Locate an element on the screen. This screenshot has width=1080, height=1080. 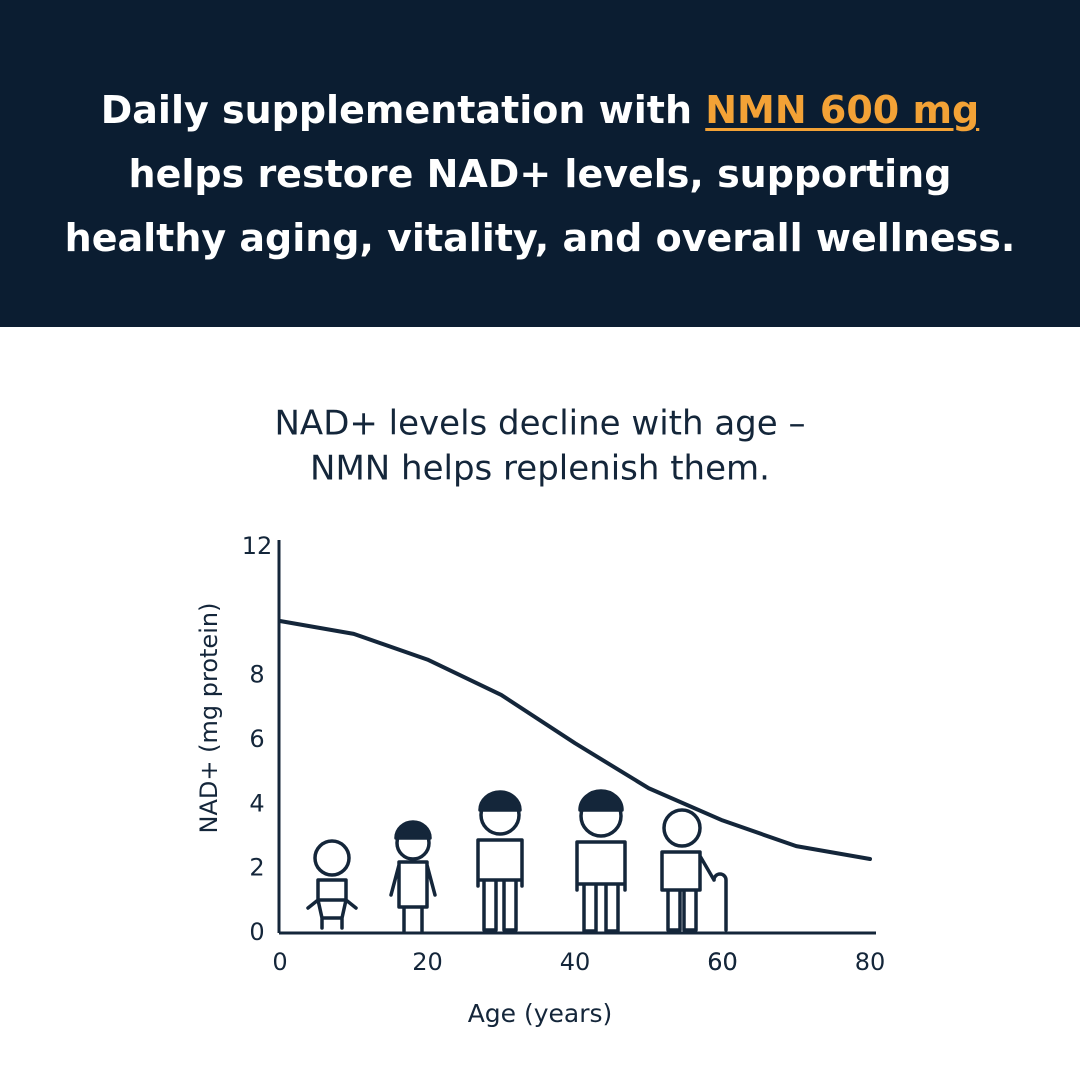
highlight: NMN 600 mg is located at coordinates (842, 110).